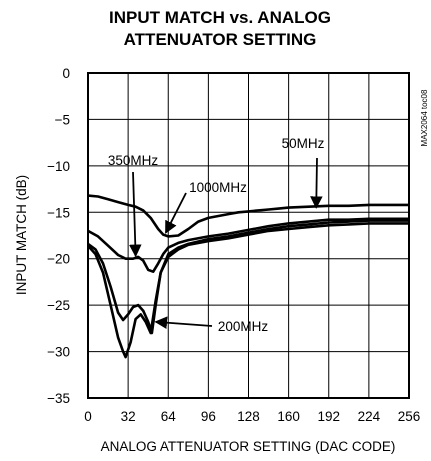  I want to click on annotation-label-1000mhz: 1000MHz, so click(218, 187).